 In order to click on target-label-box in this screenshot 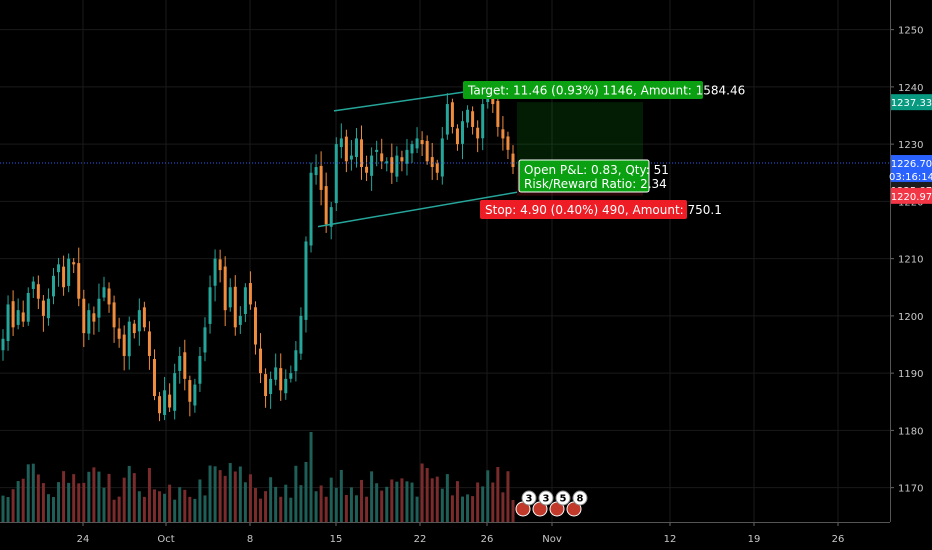, I will do `click(583, 90)`.